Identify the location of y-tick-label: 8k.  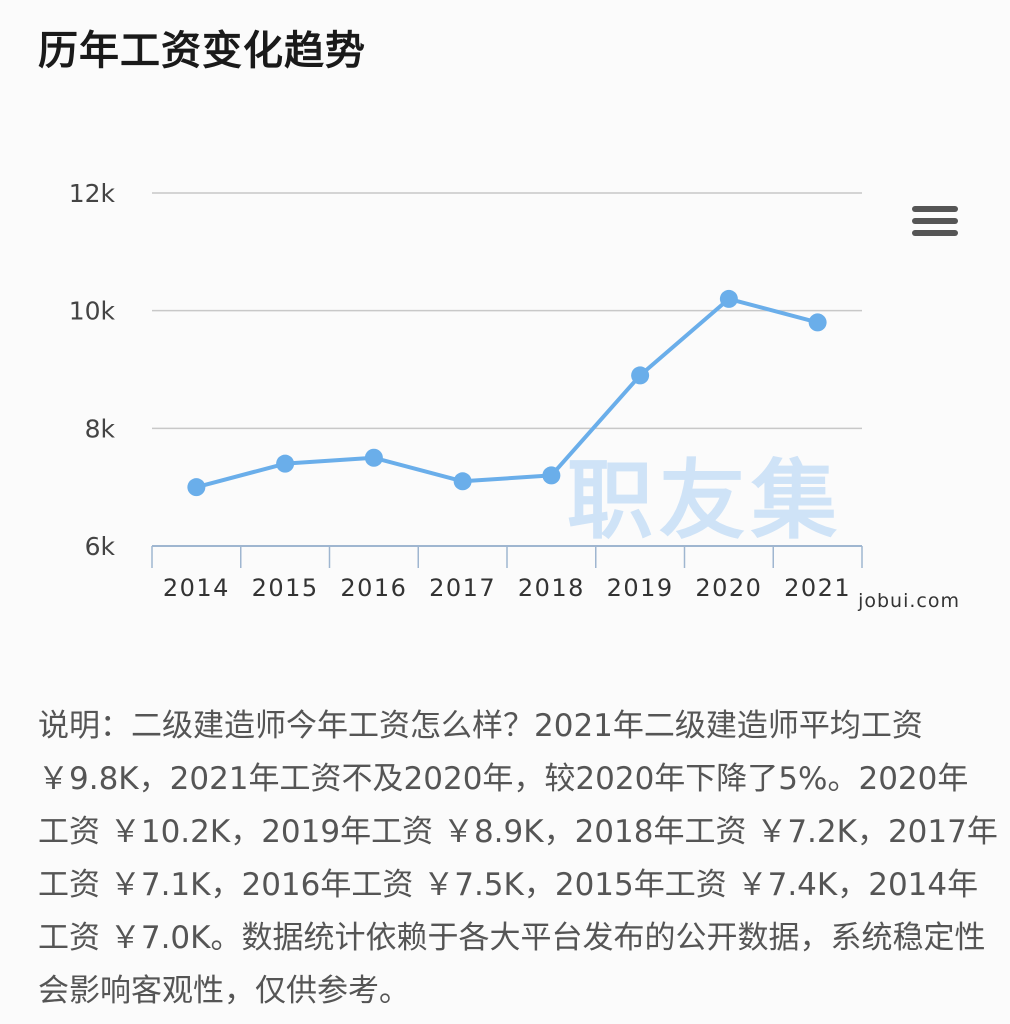
(100, 428).